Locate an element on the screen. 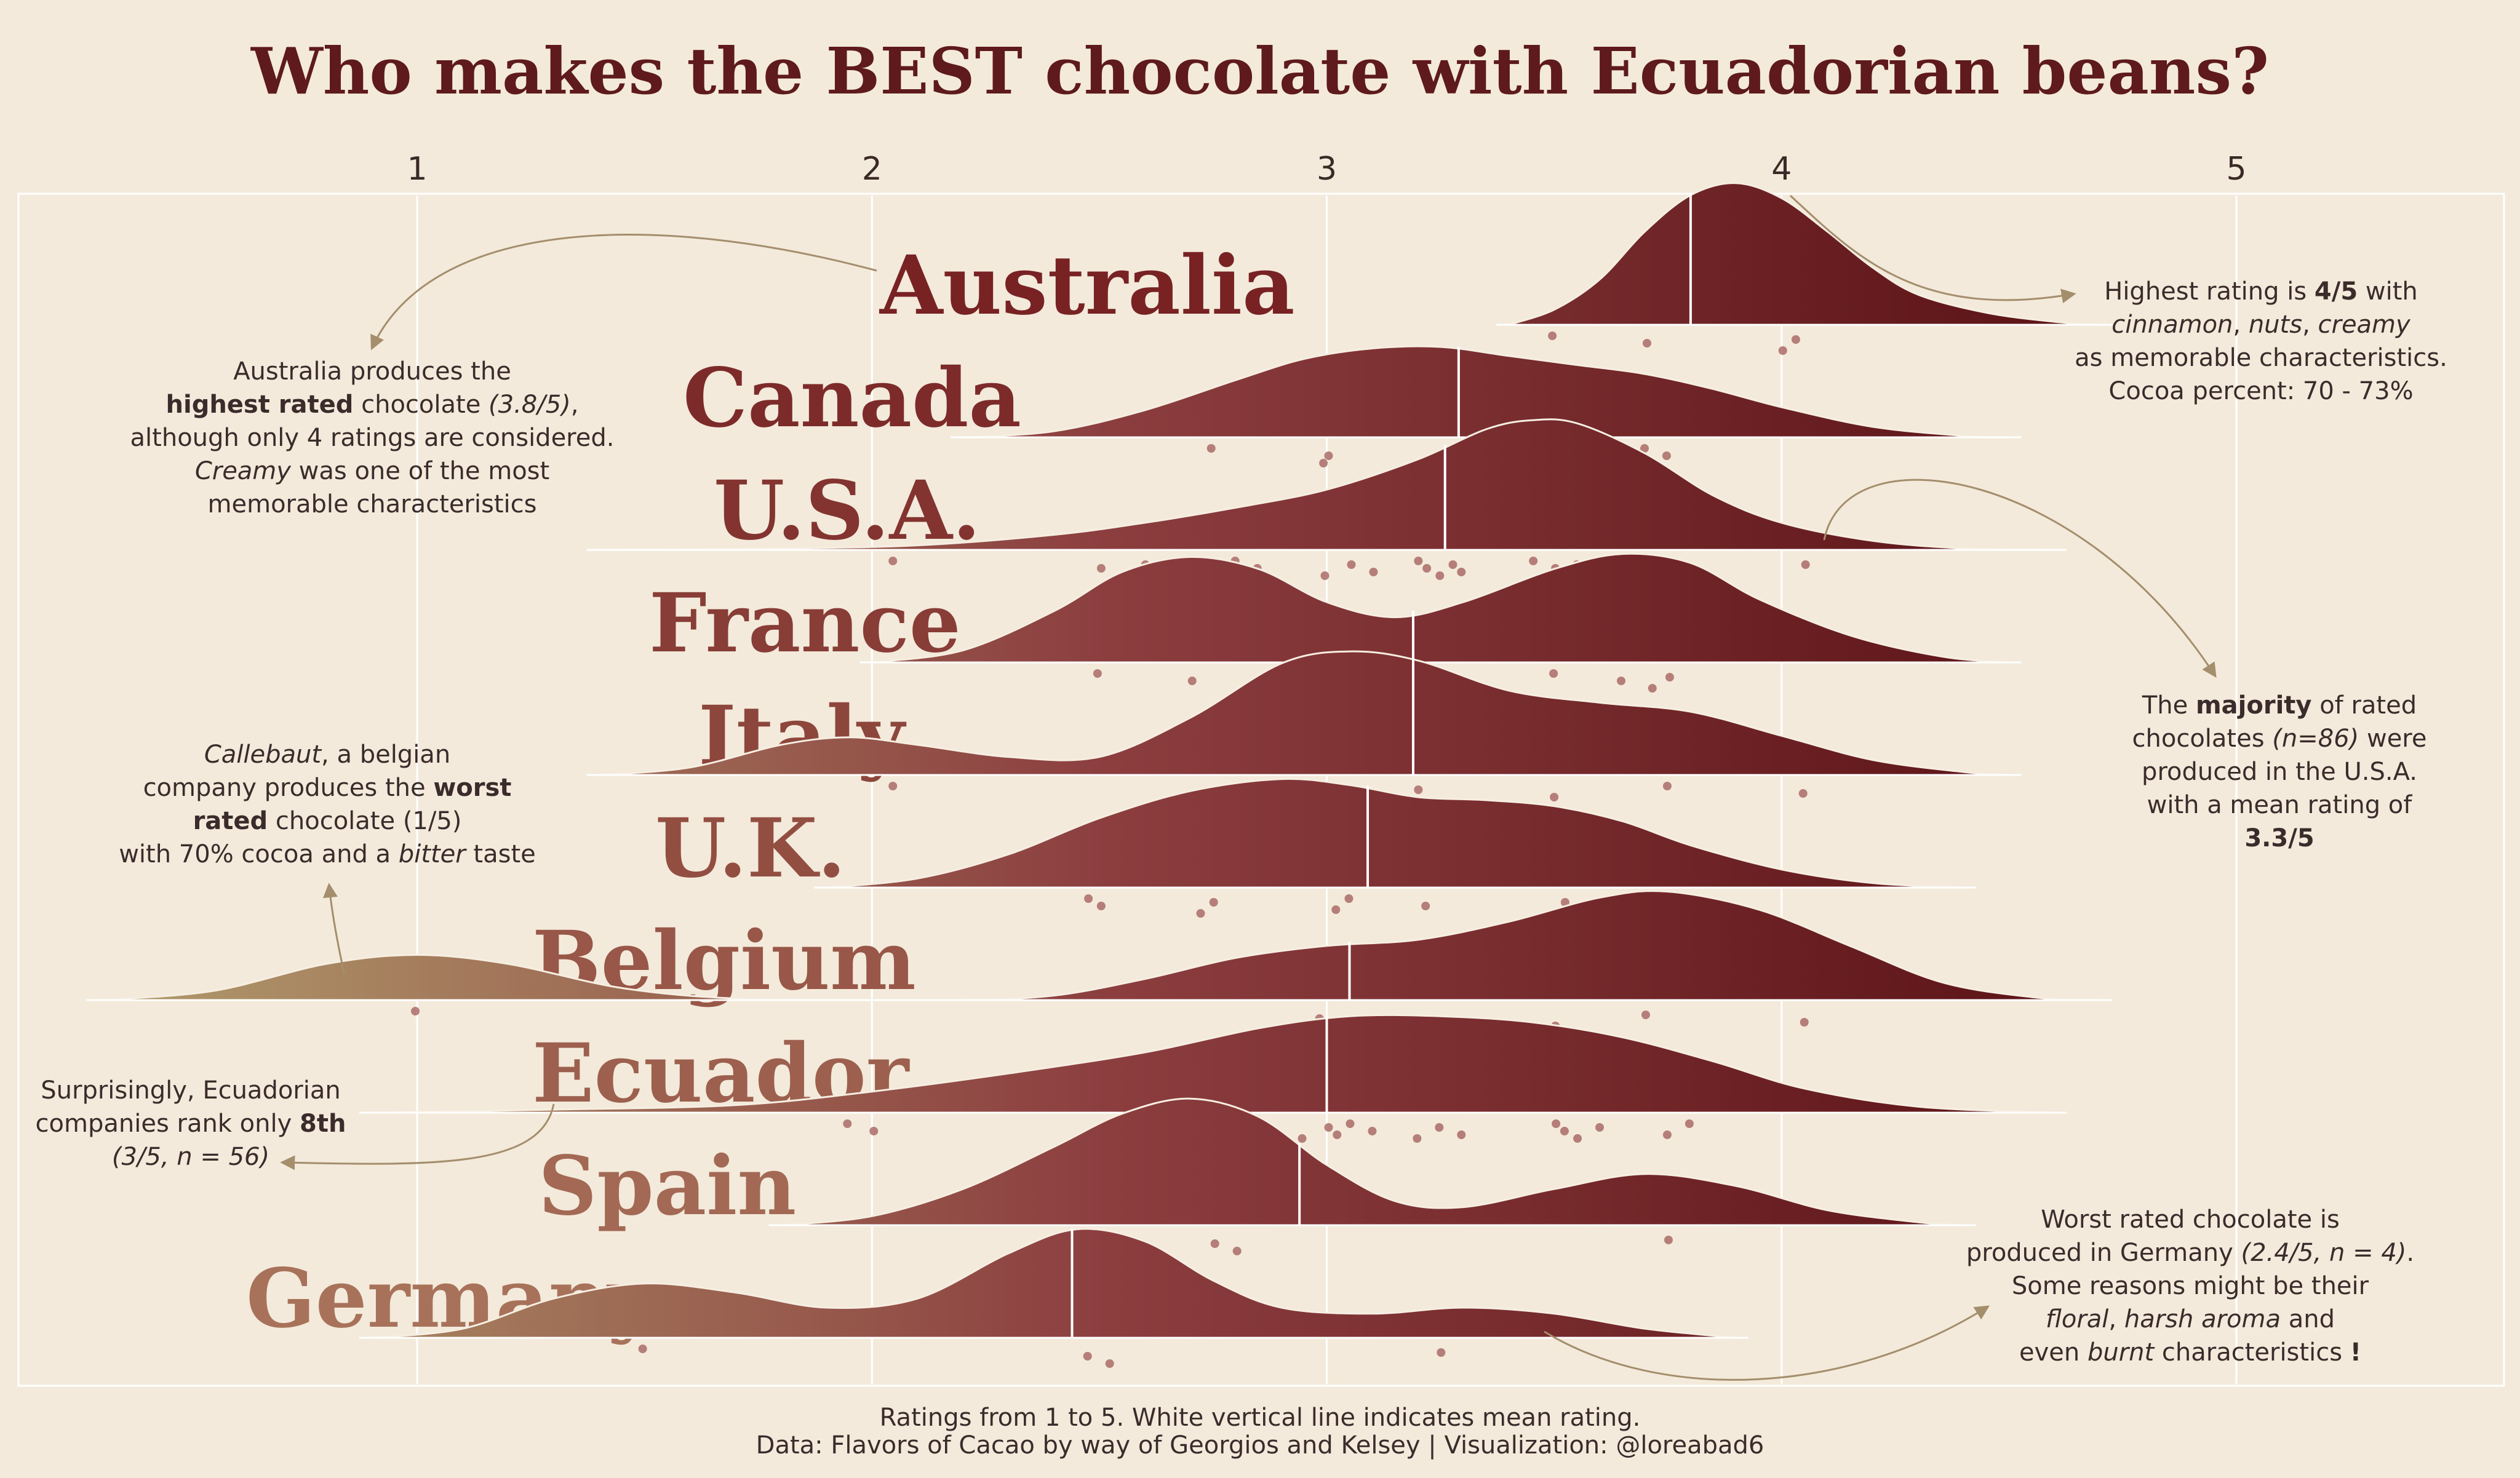 This screenshot has height=1478, width=2520. annotation-segment: majority is located at coordinates (2254, 705).